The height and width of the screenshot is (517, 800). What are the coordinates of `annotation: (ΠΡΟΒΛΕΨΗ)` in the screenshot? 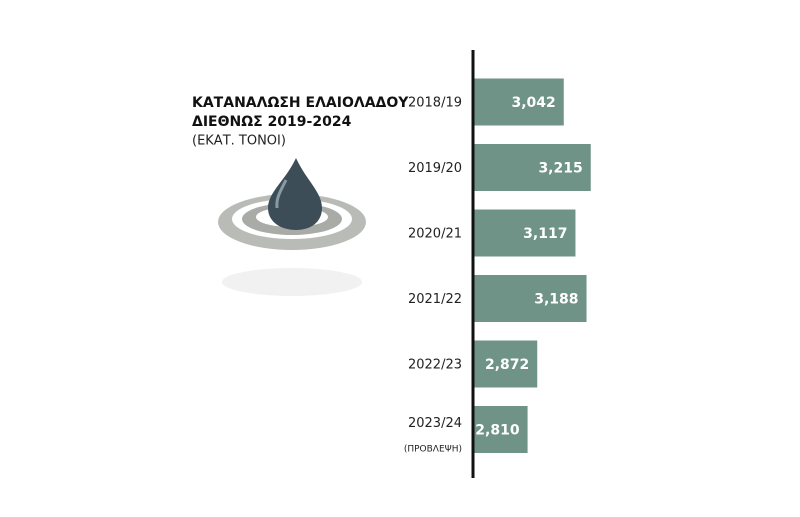 It's located at (433, 450).